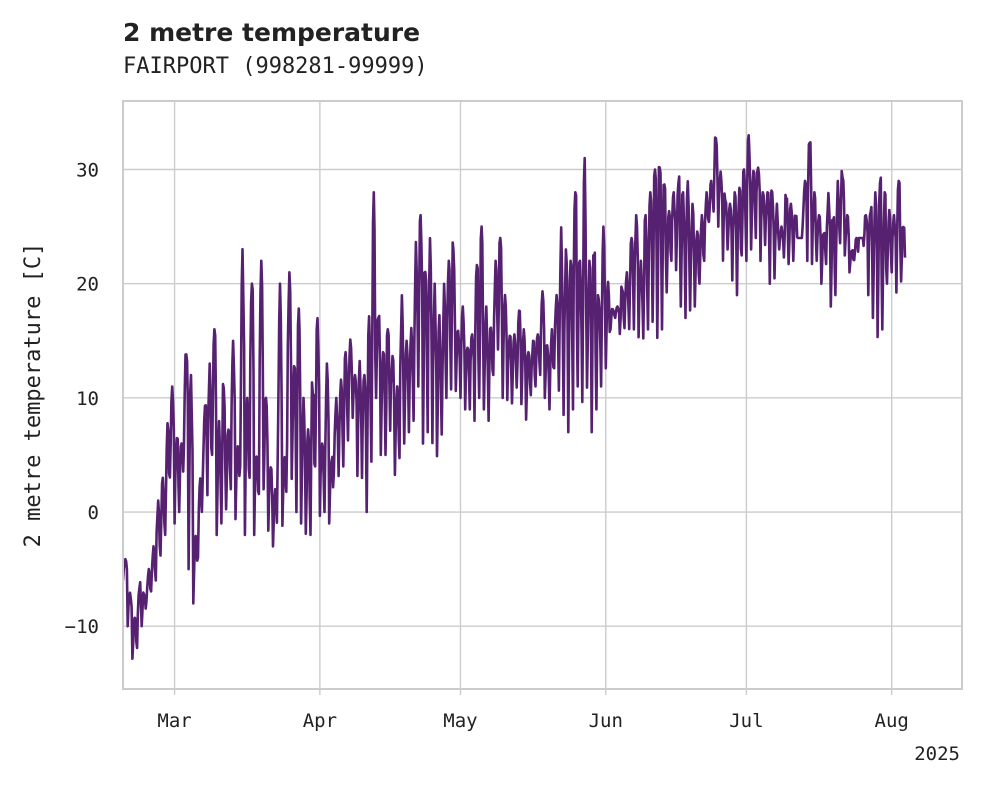 The width and height of the screenshot is (981, 785). I want to click on x-tick-label: Jul, so click(746, 721).